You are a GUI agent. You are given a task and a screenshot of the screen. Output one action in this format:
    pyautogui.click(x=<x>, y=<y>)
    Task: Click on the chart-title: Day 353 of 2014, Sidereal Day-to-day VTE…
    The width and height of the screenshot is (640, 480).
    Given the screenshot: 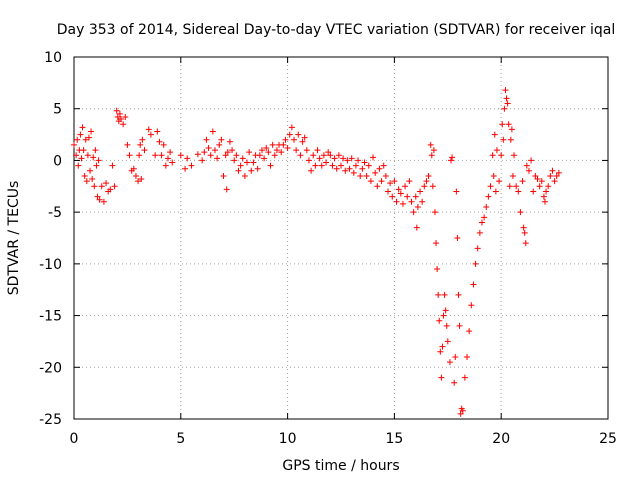 What is the action you would take?
    pyautogui.click(x=336, y=30)
    